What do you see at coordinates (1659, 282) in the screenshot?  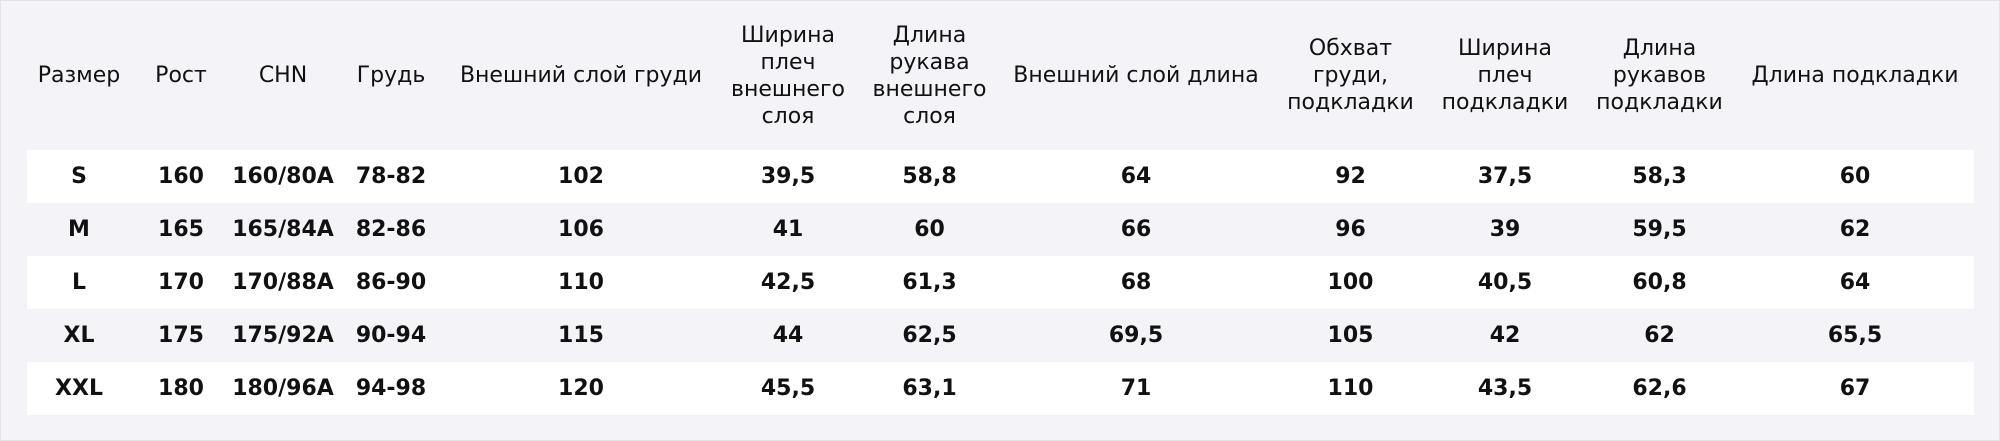 I see `table-cell: 60,8` at bounding box center [1659, 282].